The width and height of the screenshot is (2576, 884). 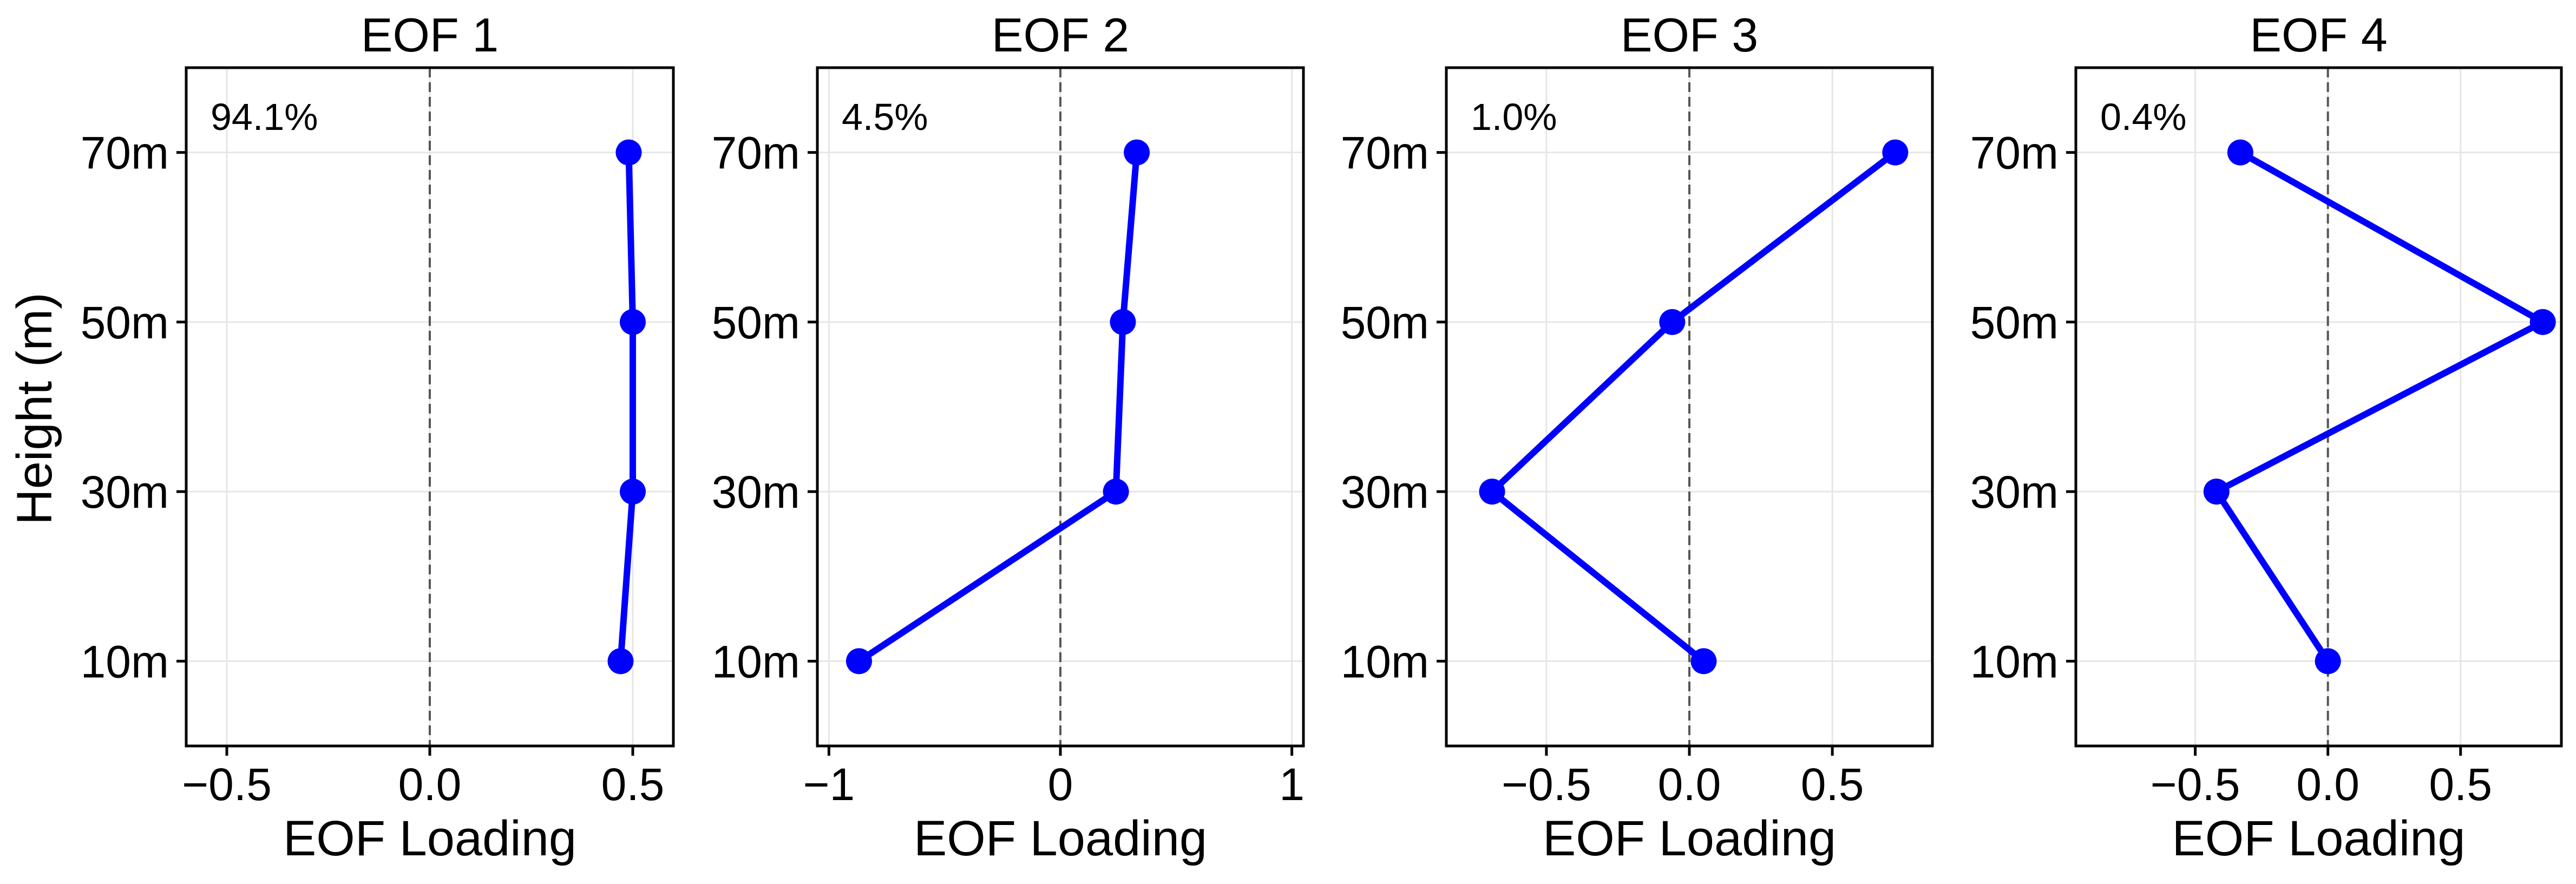 I want to click on variance-annotation: 4.5%, so click(x=885, y=117).